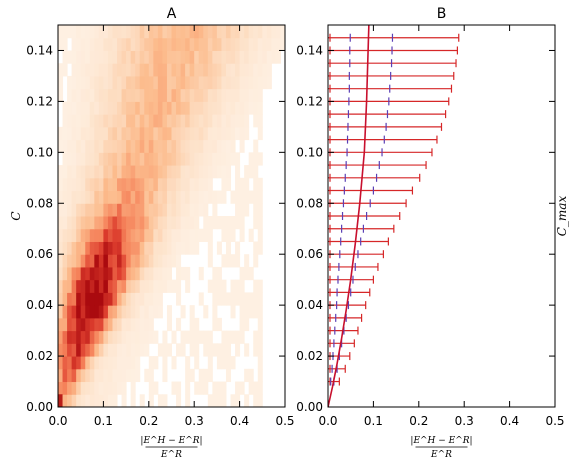 The width and height of the screenshot is (581, 464). I want to click on panel-b-y-tick-label: 0.00, so click(309, 407).